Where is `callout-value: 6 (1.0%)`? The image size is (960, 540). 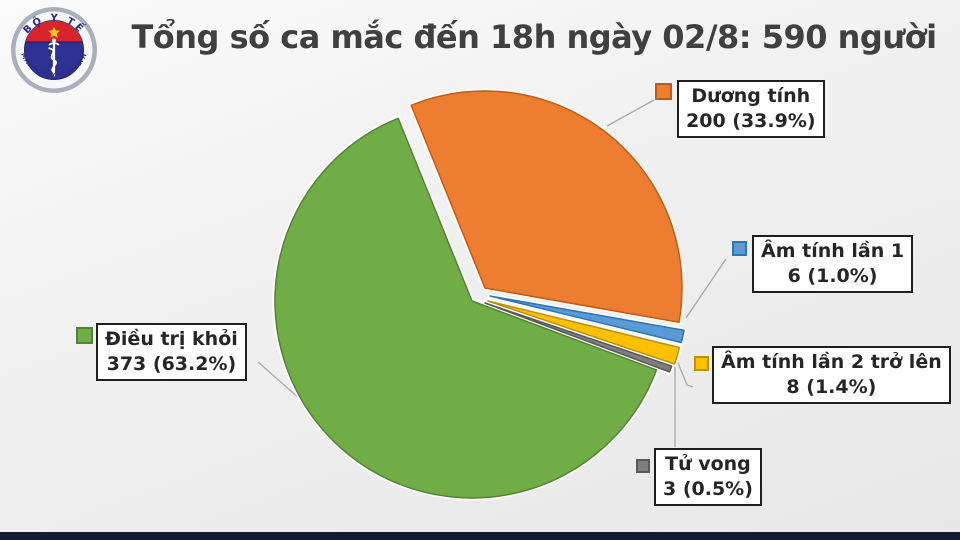
callout-value: 6 (1.0%) is located at coordinates (832, 276).